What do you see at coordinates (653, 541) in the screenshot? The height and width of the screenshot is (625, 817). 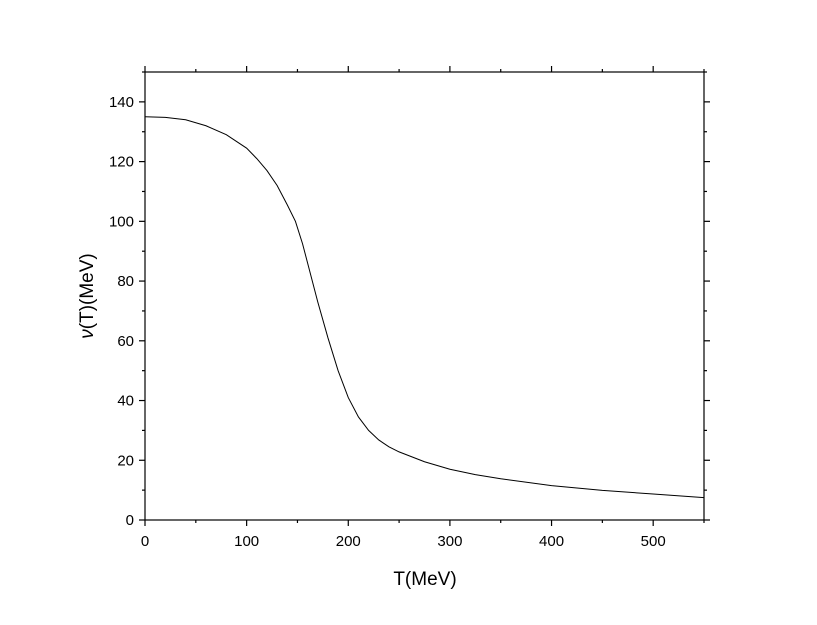 I see `x-tick-label: 500` at bounding box center [653, 541].